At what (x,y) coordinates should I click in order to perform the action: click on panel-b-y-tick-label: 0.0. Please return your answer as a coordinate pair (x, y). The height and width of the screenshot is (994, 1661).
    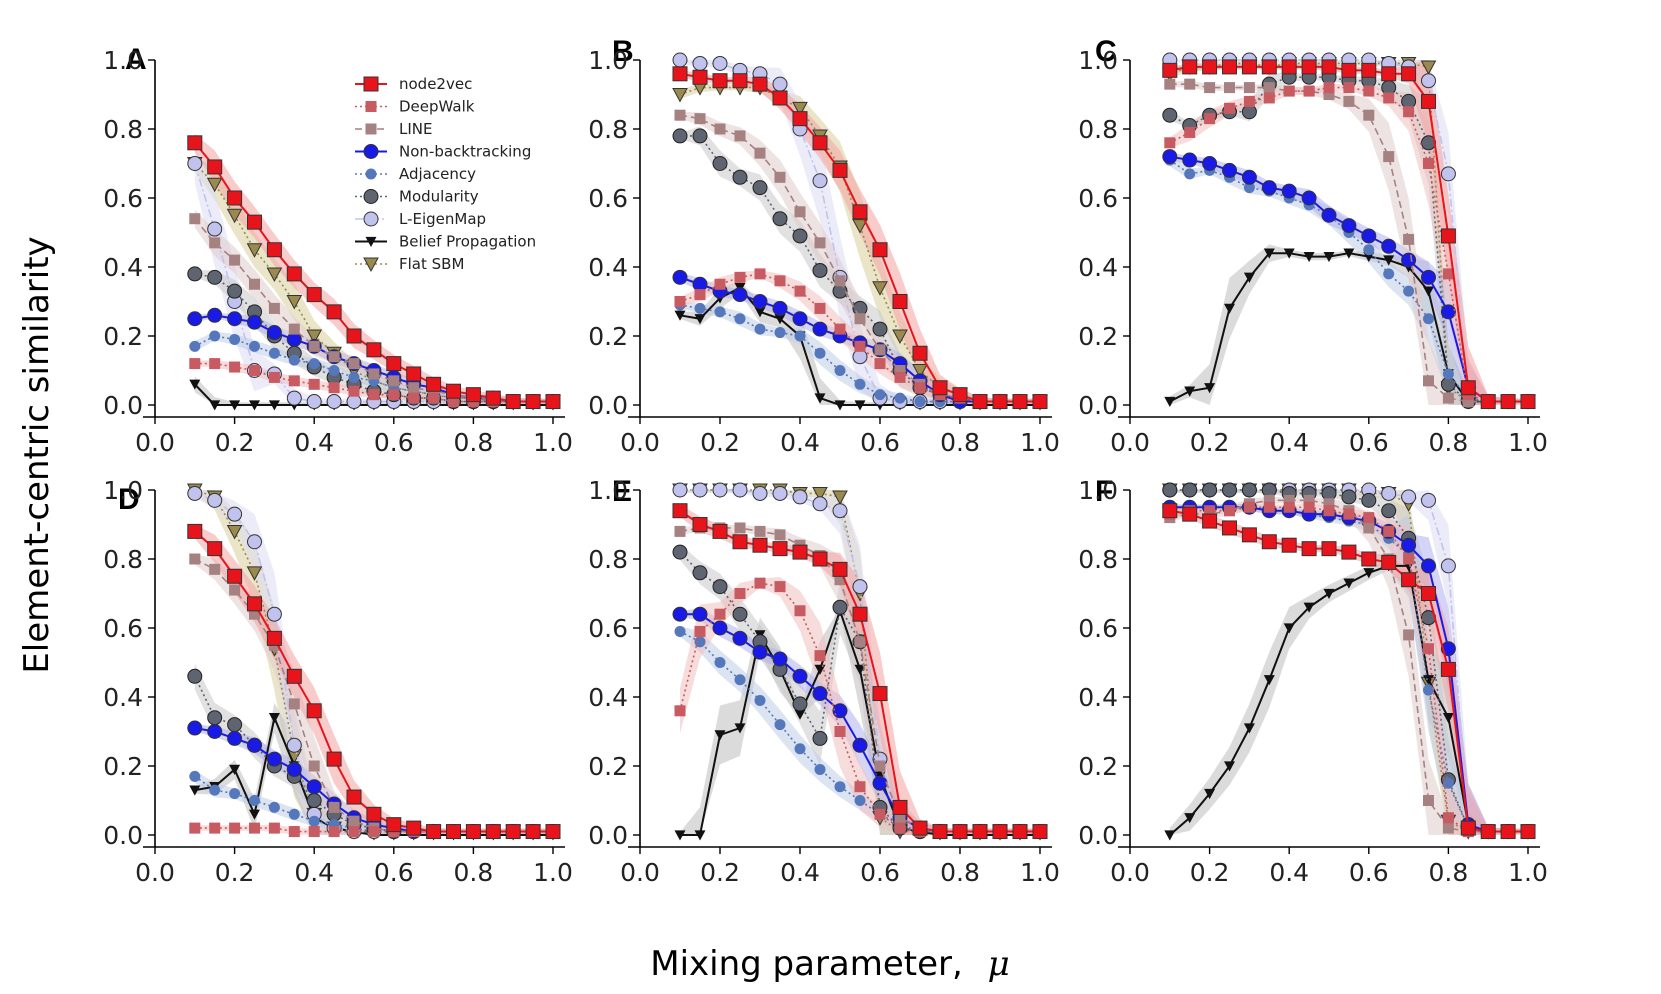
    Looking at the image, I should click on (608, 405).